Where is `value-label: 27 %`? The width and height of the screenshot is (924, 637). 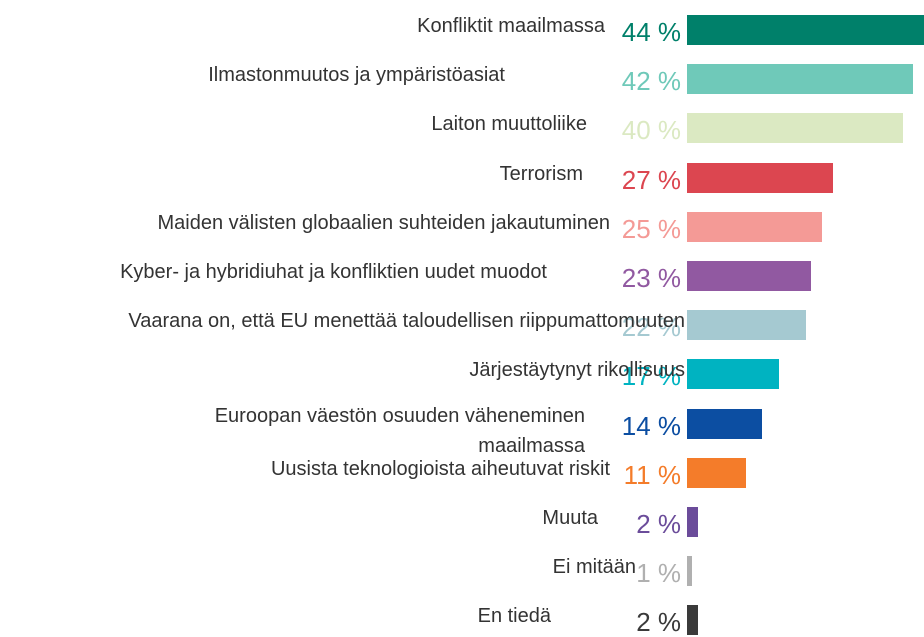
value-label: 27 % is located at coordinates (651, 179).